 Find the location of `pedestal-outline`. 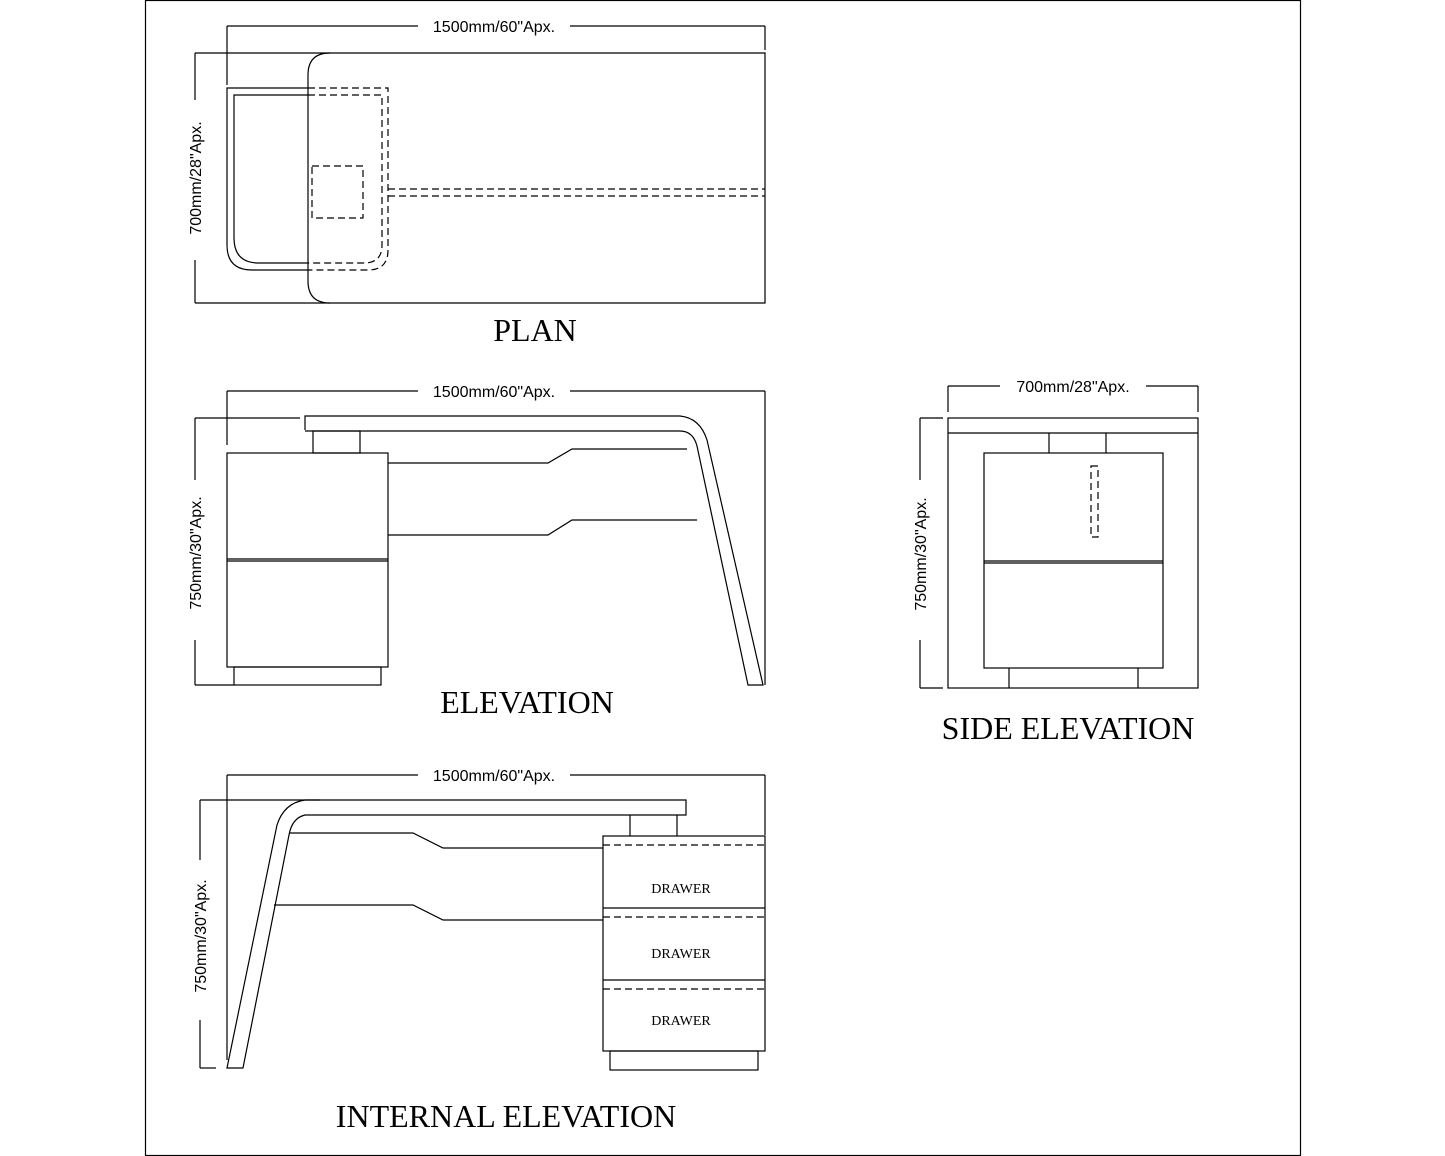

pedestal-outline is located at coordinates (267, 179).